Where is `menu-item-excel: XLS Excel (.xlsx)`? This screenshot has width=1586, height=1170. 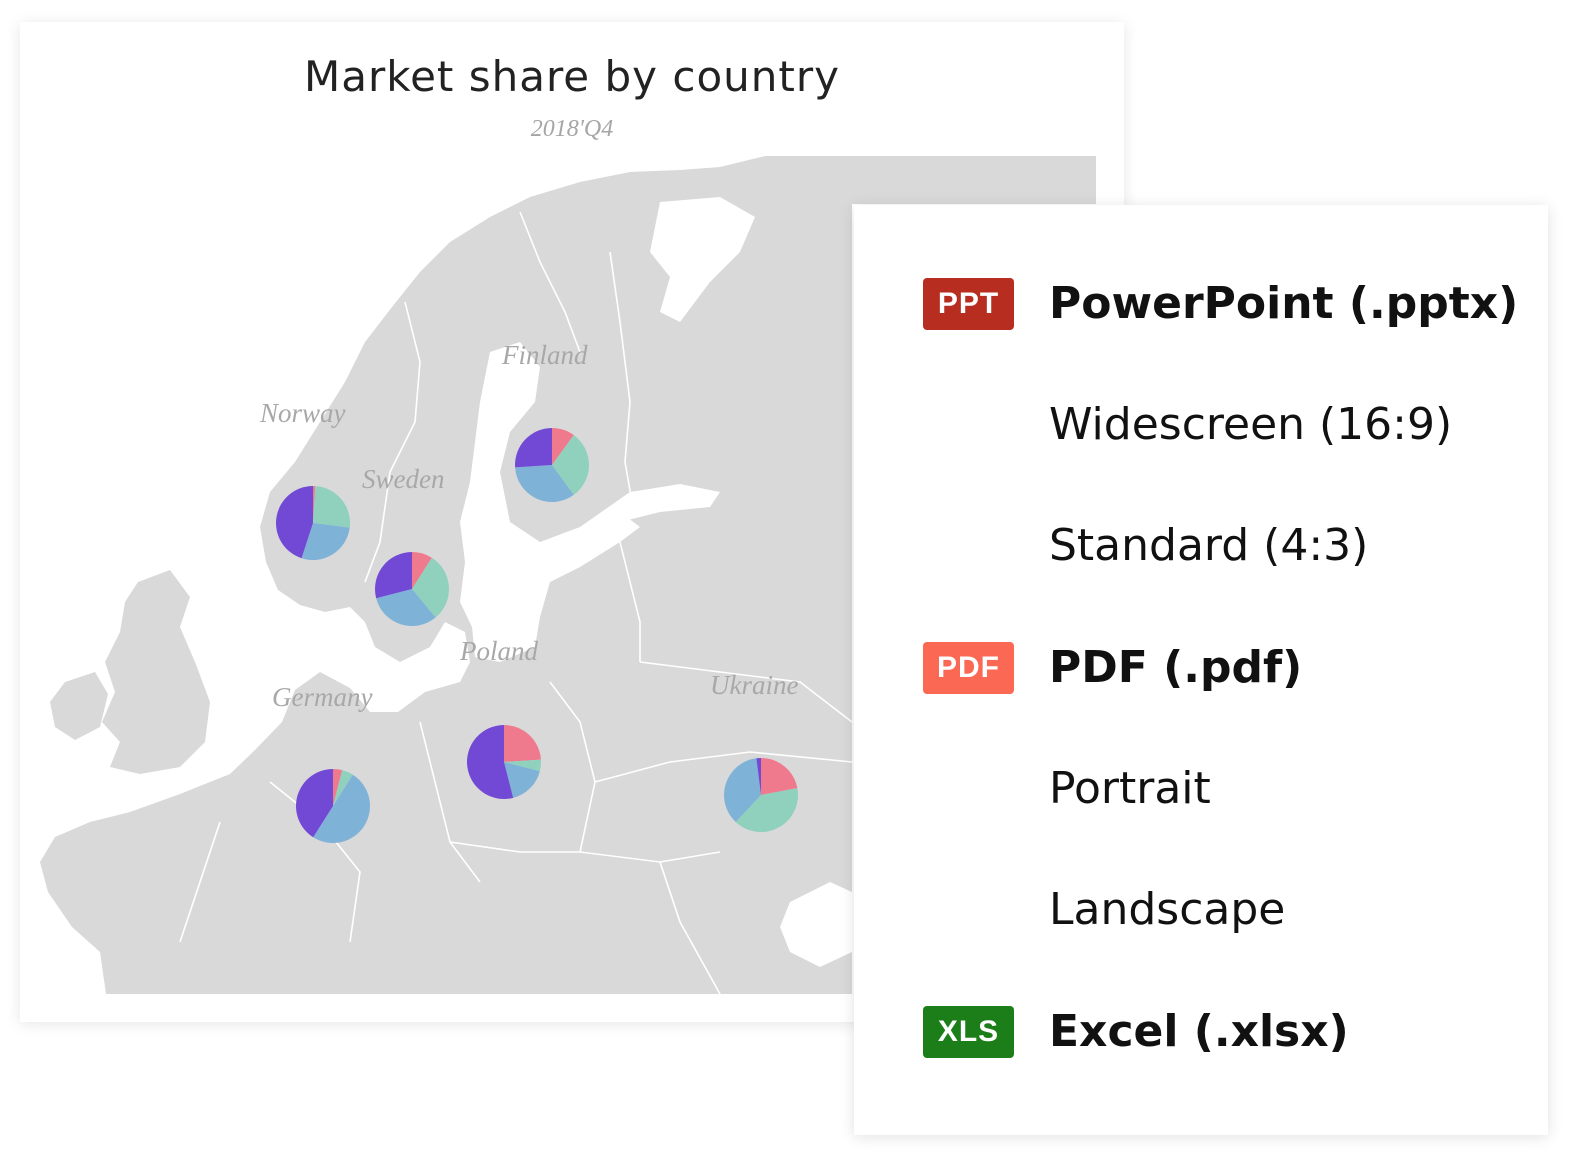
menu-item-excel: XLS Excel (.xlsx) is located at coordinates (1201, 1032).